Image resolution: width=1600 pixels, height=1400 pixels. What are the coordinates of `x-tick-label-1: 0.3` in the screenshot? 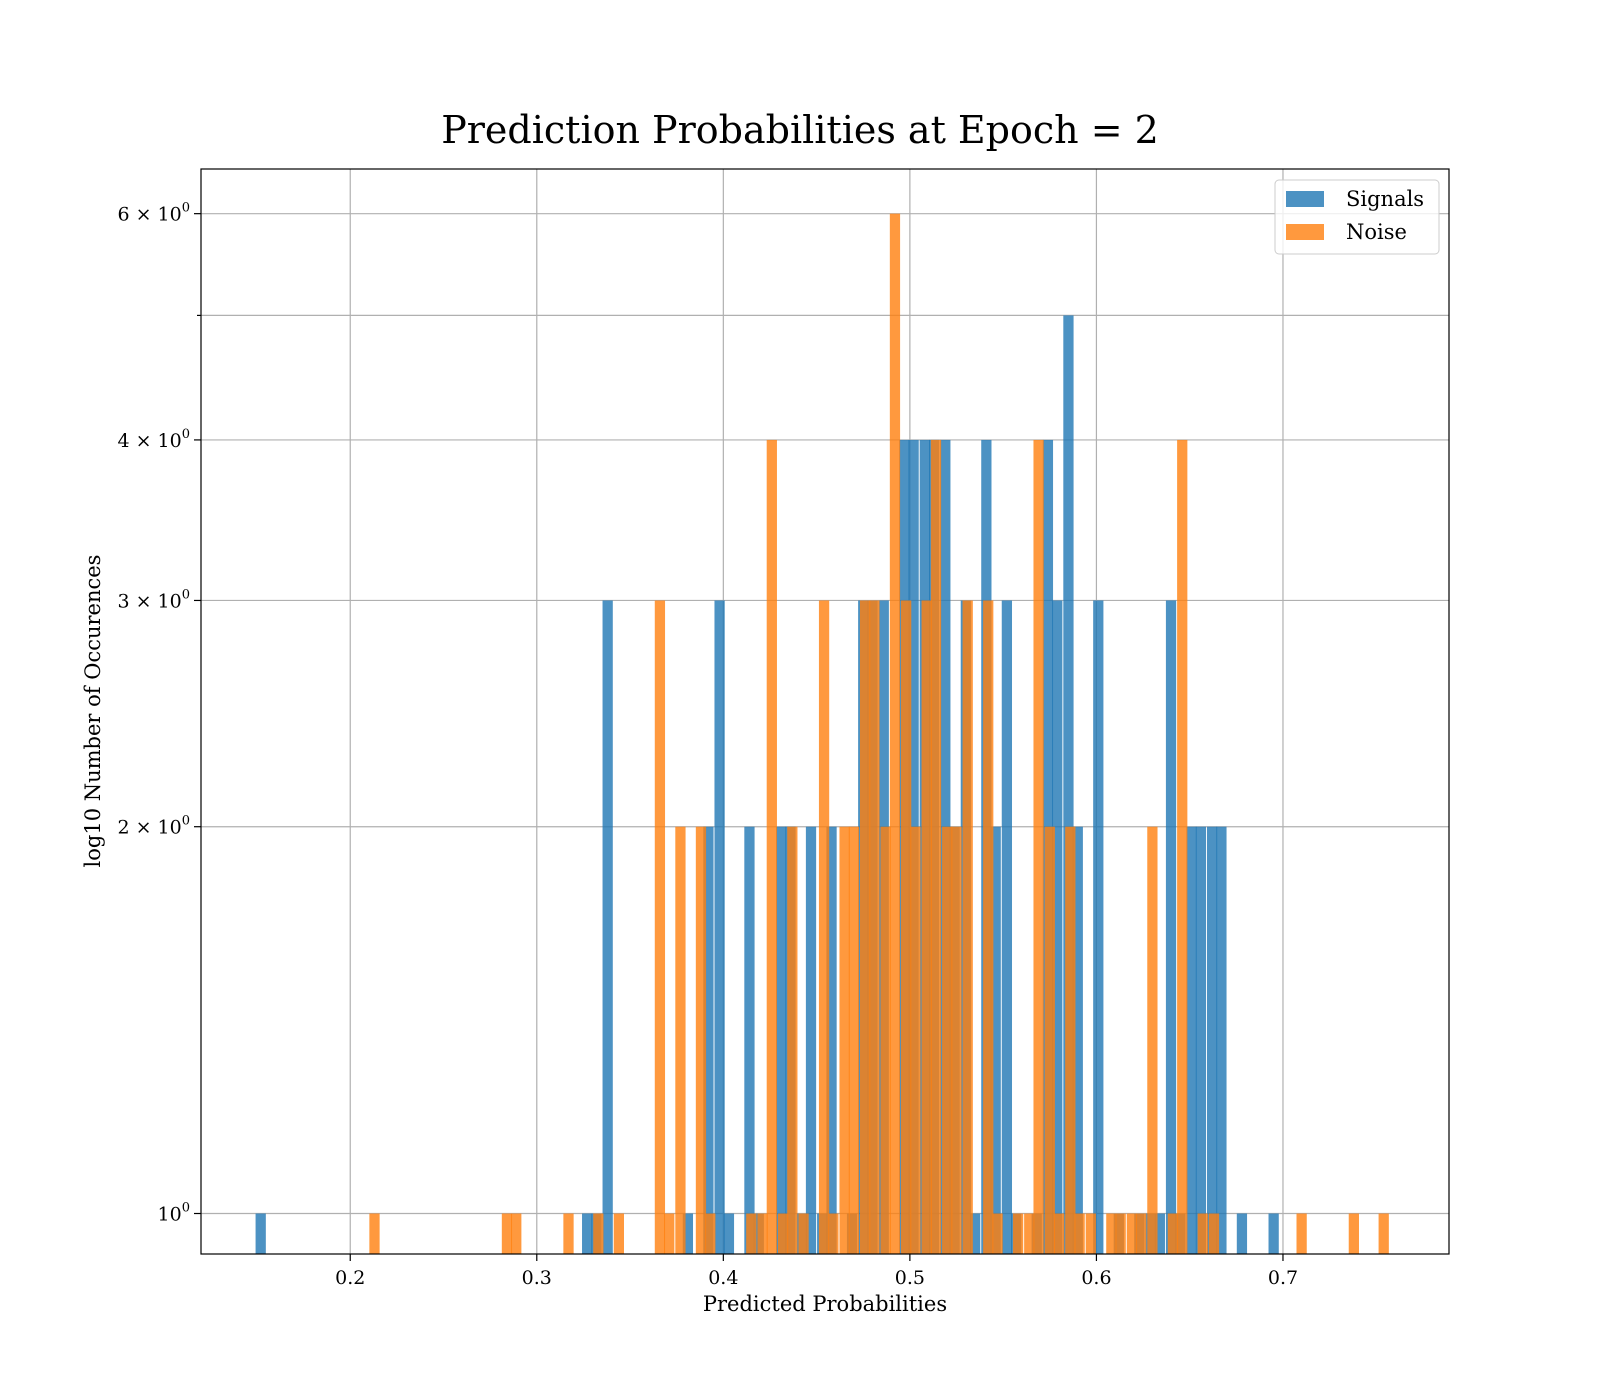 It's located at (537, 1278).